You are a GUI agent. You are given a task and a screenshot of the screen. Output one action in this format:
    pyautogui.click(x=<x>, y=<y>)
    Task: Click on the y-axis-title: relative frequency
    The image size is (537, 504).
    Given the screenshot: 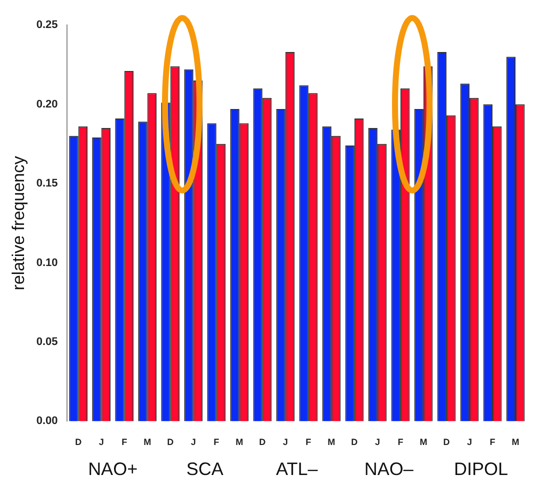 What is the action you would take?
    pyautogui.click(x=18, y=223)
    